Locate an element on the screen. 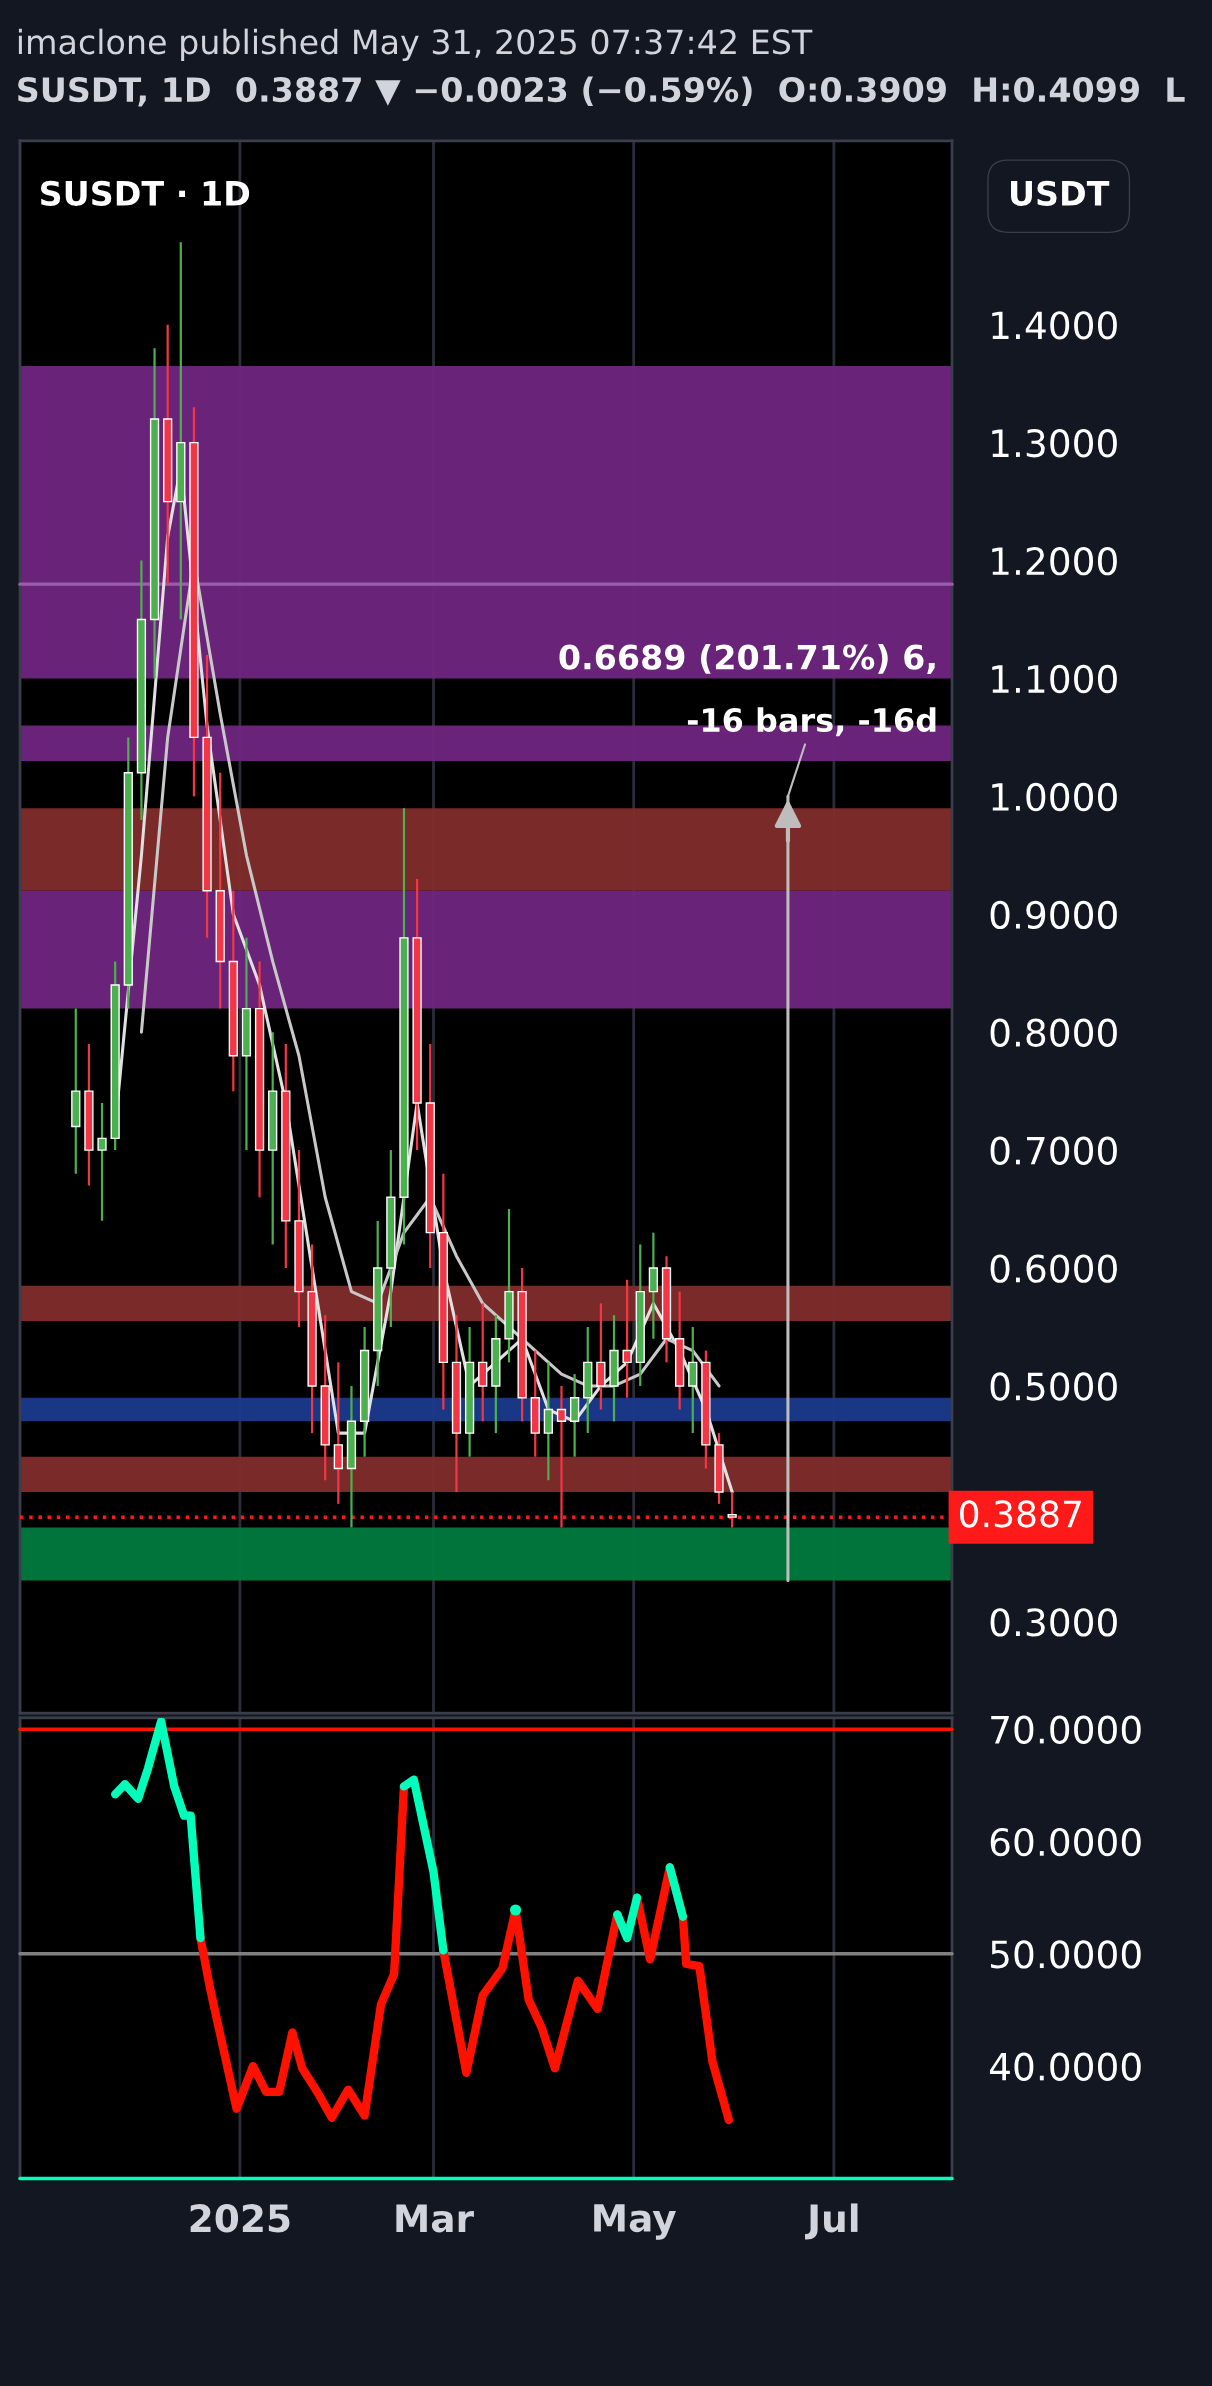 This screenshot has height=2386, width=1212. chart-title: imaclone published May 31, 2025 07:37:42 EST is located at coordinates (415, 44).